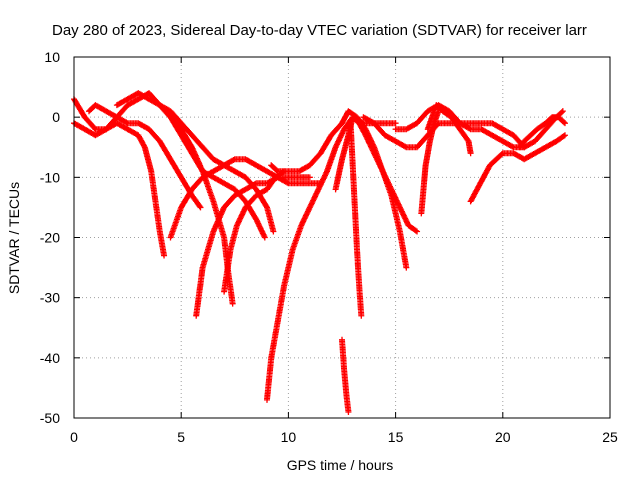 This screenshot has height=480, width=640. What do you see at coordinates (396, 437) in the screenshot?
I see `x-tick-label: 15` at bounding box center [396, 437].